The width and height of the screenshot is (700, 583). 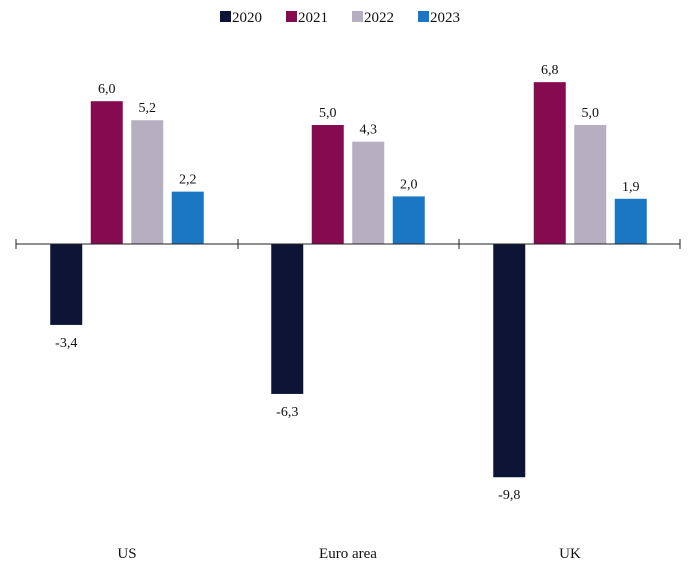 What do you see at coordinates (570, 554) in the screenshot?
I see `category-label-uk: UK` at bounding box center [570, 554].